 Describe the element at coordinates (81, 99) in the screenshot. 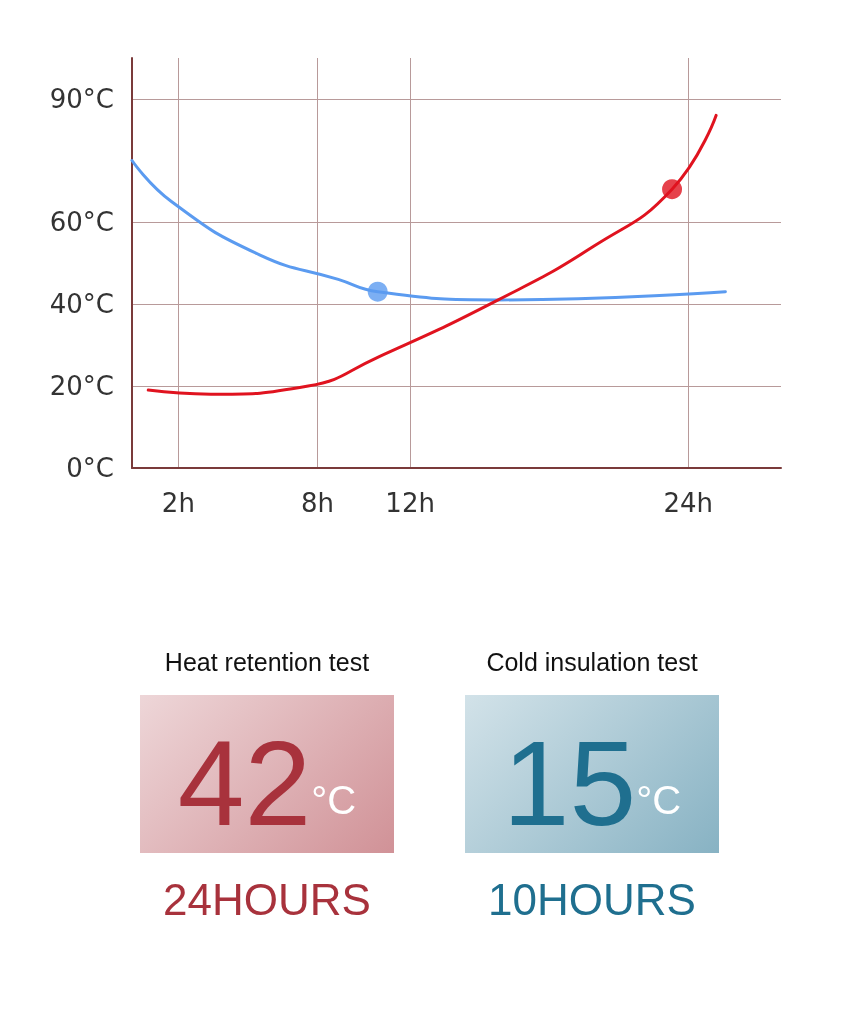

I see `y-tick-label: 90°C` at that location.